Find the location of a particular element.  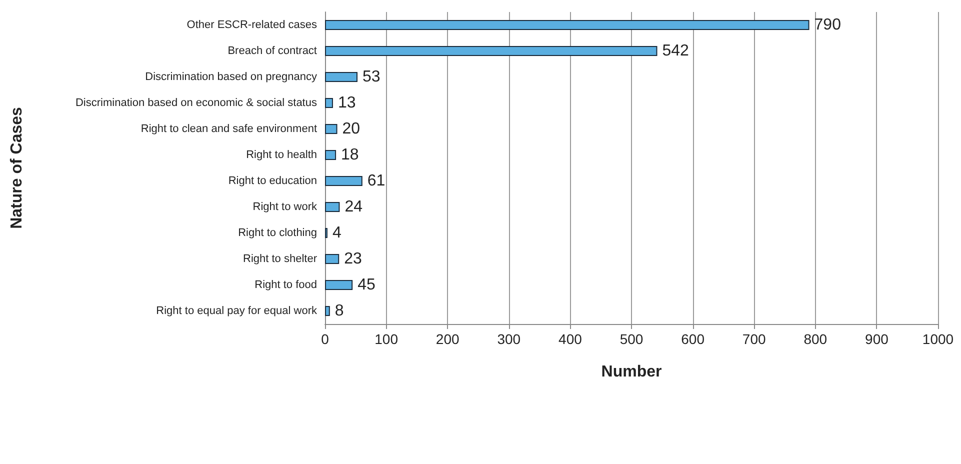

data-label: 4 is located at coordinates (337, 233).